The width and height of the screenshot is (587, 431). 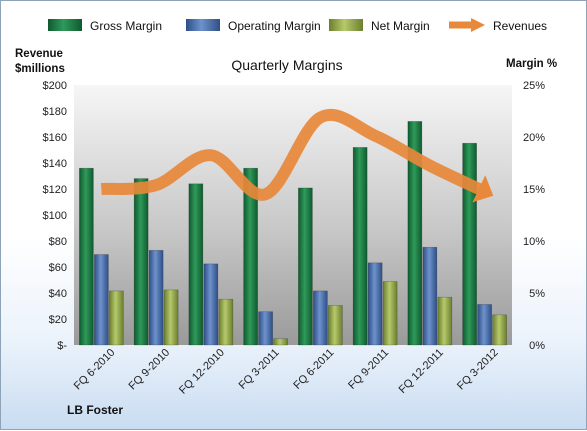 What do you see at coordinates (368, 369) in the screenshot?
I see `category-tick-label: FQ 9-2011` at bounding box center [368, 369].